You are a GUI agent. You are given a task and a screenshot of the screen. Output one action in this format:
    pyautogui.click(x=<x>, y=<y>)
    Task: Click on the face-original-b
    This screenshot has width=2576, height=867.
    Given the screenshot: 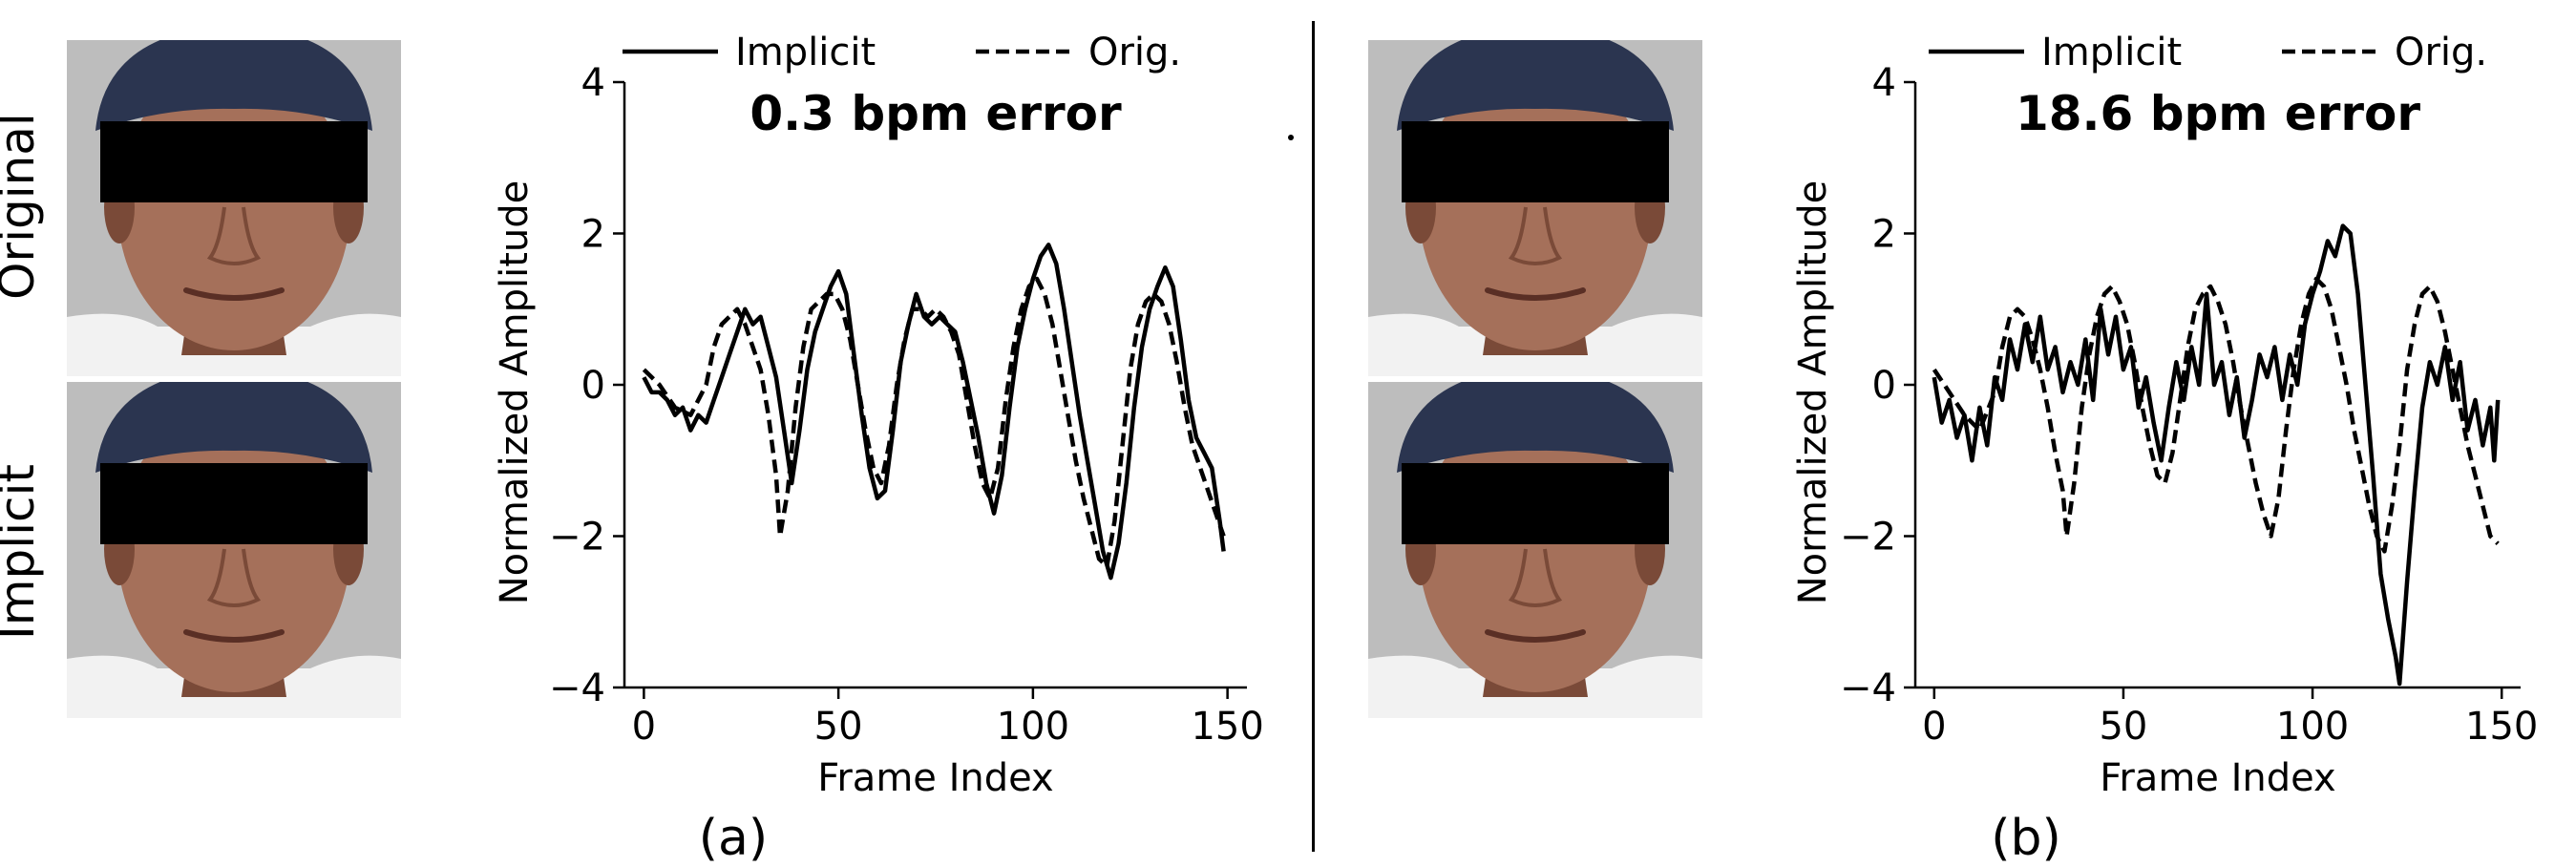 What is the action you would take?
    pyautogui.click(x=1535, y=208)
    